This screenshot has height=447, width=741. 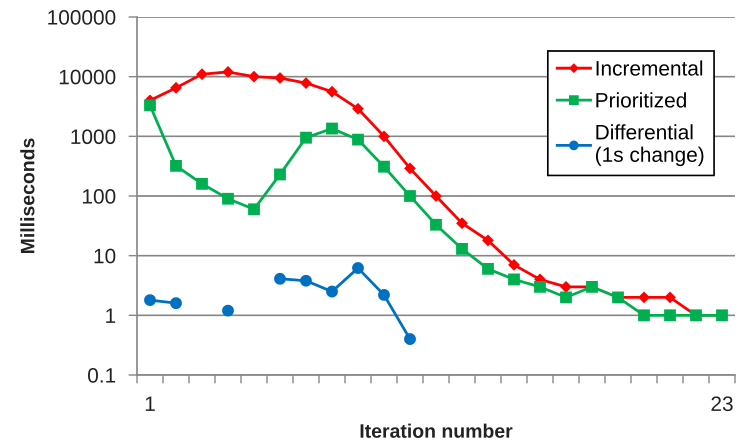 I want to click on y-tick-label: 100, so click(x=99, y=196).